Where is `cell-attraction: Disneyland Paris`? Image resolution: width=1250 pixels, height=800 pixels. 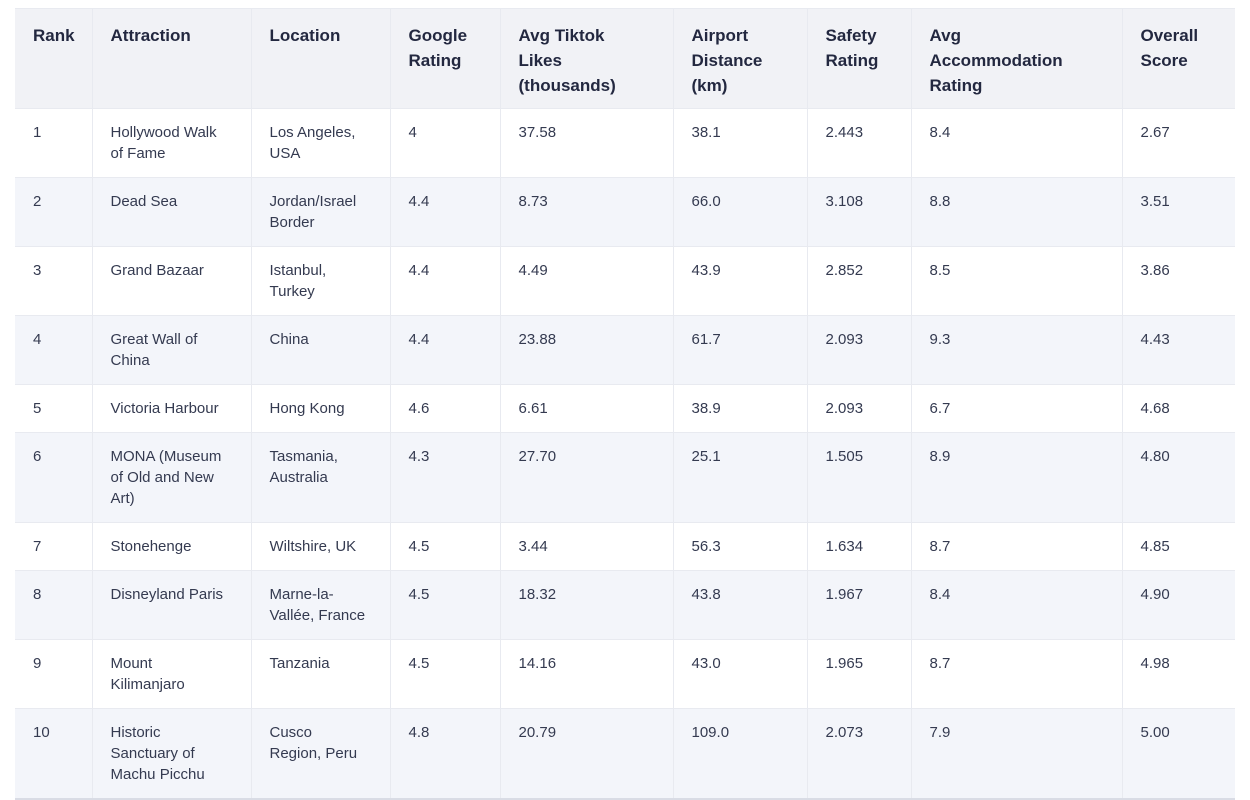 cell-attraction: Disneyland Paris is located at coordinates (171, 605).